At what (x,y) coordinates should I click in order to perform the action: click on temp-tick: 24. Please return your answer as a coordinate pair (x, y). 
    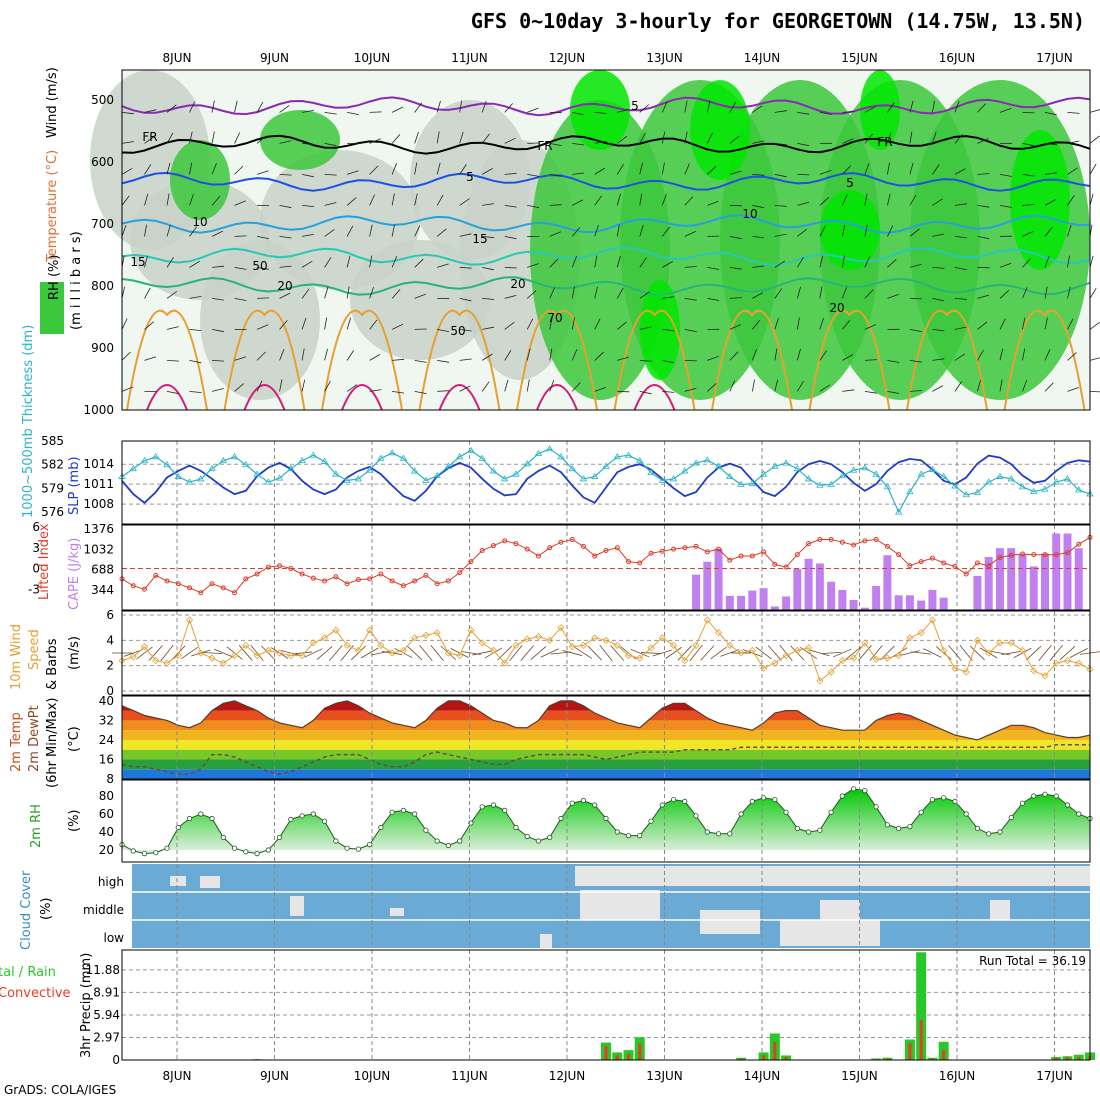
    Looking at the image, I should click on (106, 740).